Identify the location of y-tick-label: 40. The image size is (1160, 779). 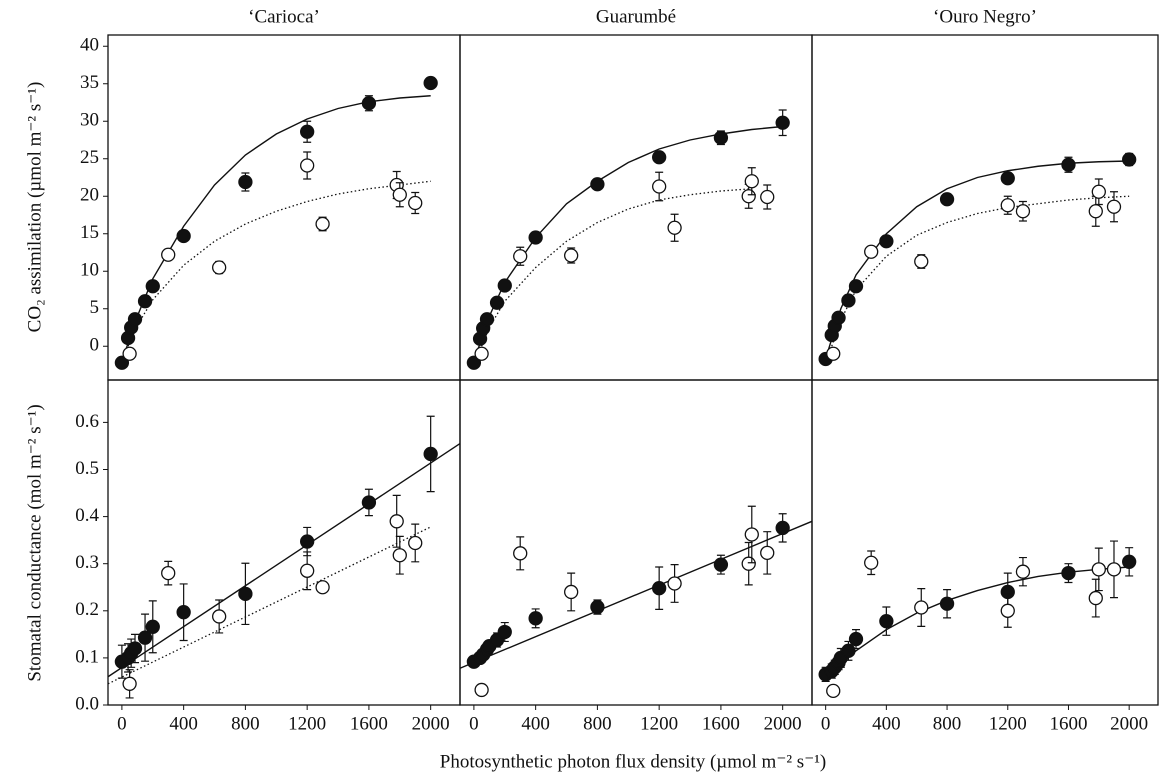
(89, 45).